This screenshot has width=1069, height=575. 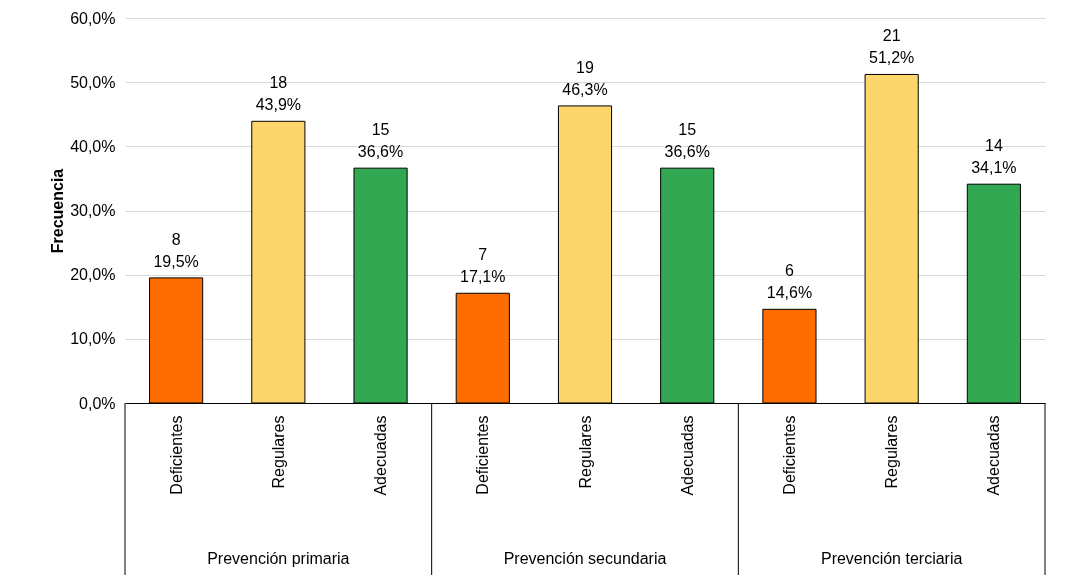 I want to click on data-label: 8 19,5%, so click(x=176, y=250).